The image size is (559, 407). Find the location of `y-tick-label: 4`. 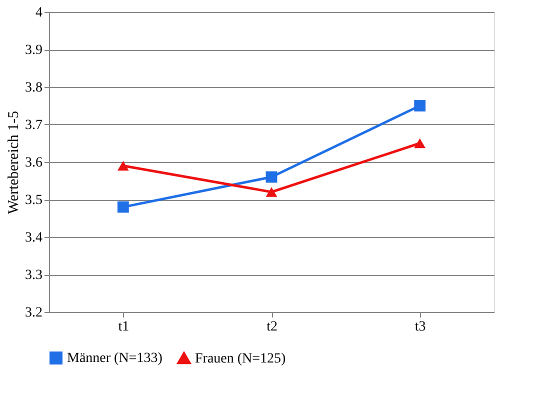

y-tick-label: 4 is located at coordinates (39, 13).